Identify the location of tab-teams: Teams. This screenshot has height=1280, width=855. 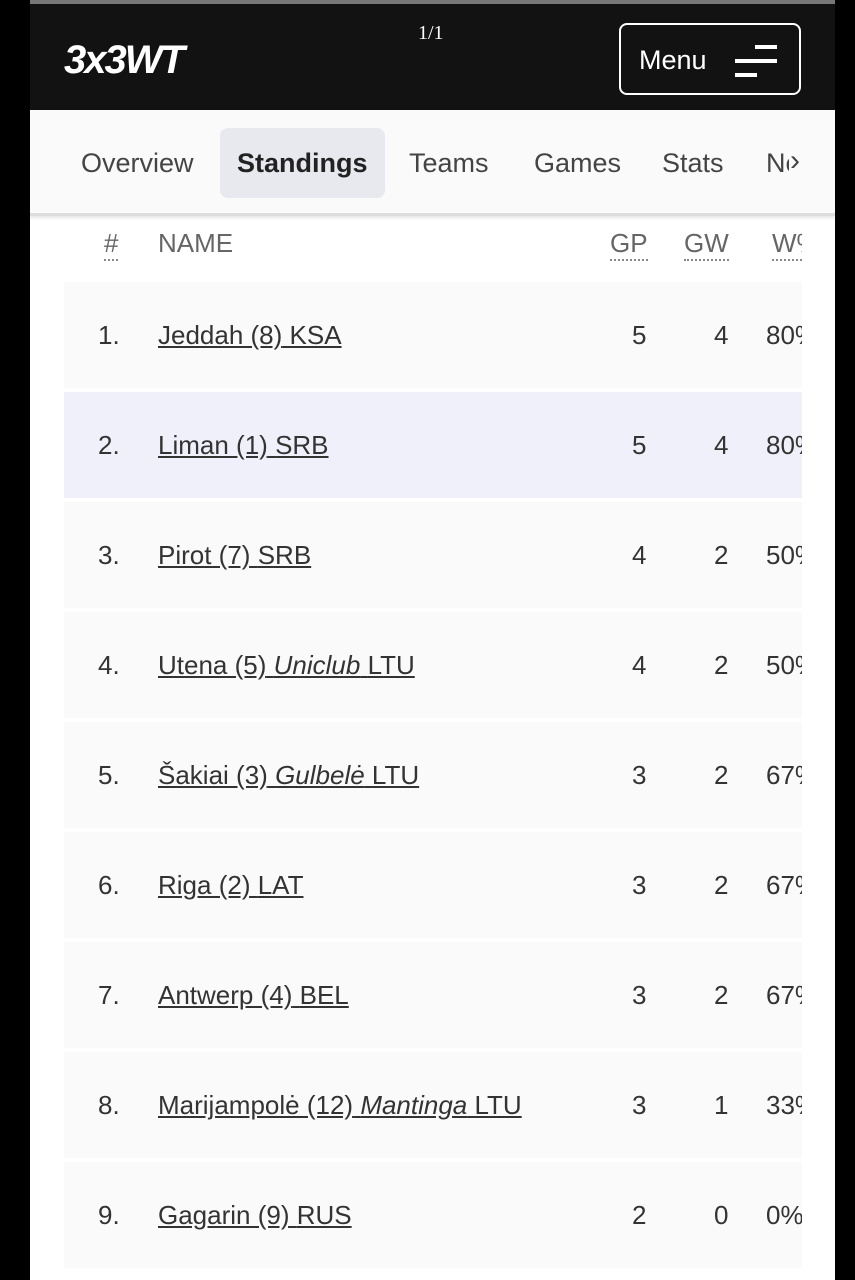
(449, 163).